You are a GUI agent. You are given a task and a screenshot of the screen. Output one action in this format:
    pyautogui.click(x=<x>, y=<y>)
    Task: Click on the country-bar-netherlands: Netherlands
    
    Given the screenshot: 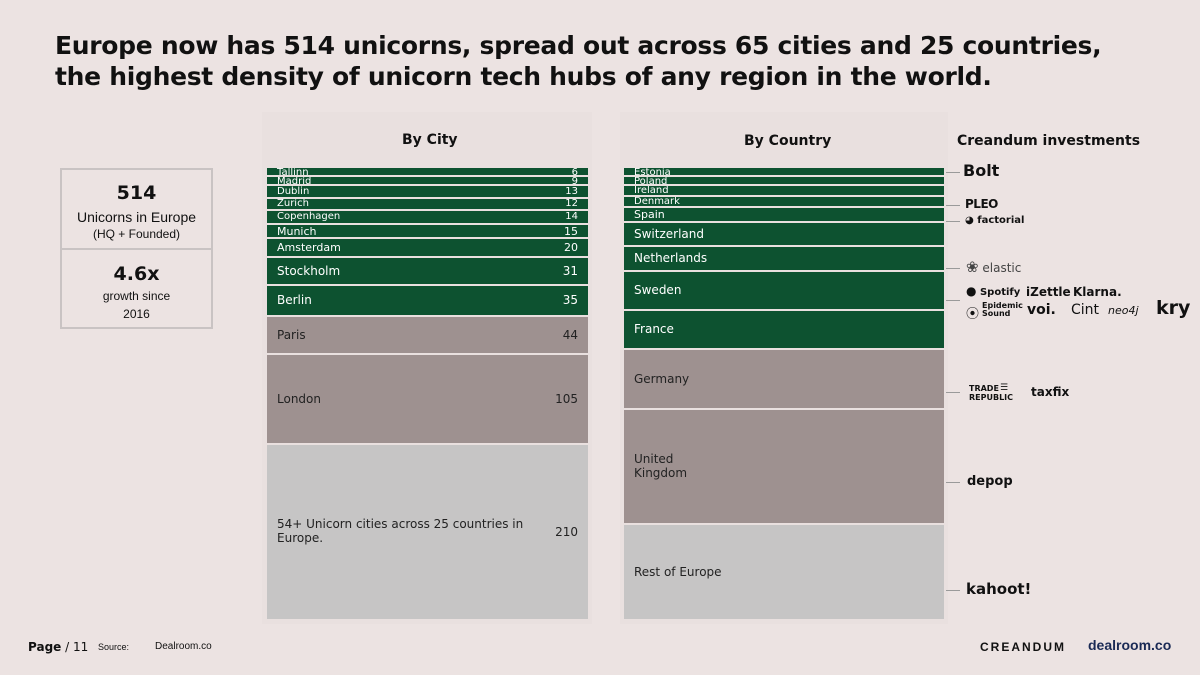 What is the action you would take?
    pyautogui.click(x=784, y=258)
    